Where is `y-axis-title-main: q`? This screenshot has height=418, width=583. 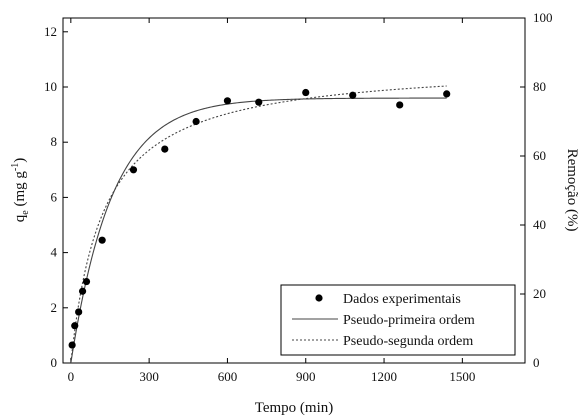 y-axis-title-main: q is located at coordinates (20, 218).